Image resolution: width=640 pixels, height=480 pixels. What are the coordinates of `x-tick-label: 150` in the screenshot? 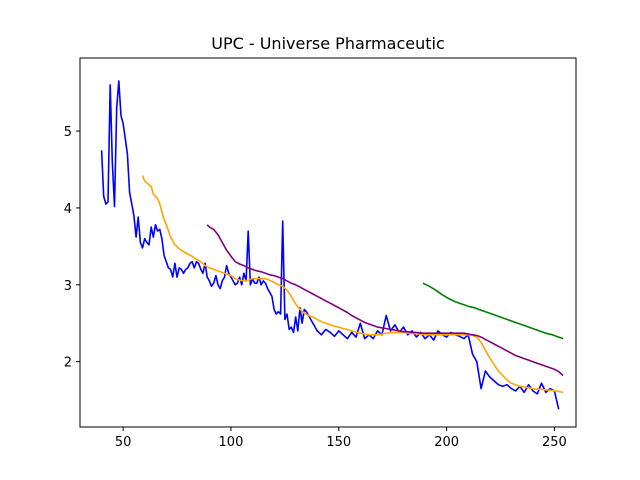 It's located at (338, 442).